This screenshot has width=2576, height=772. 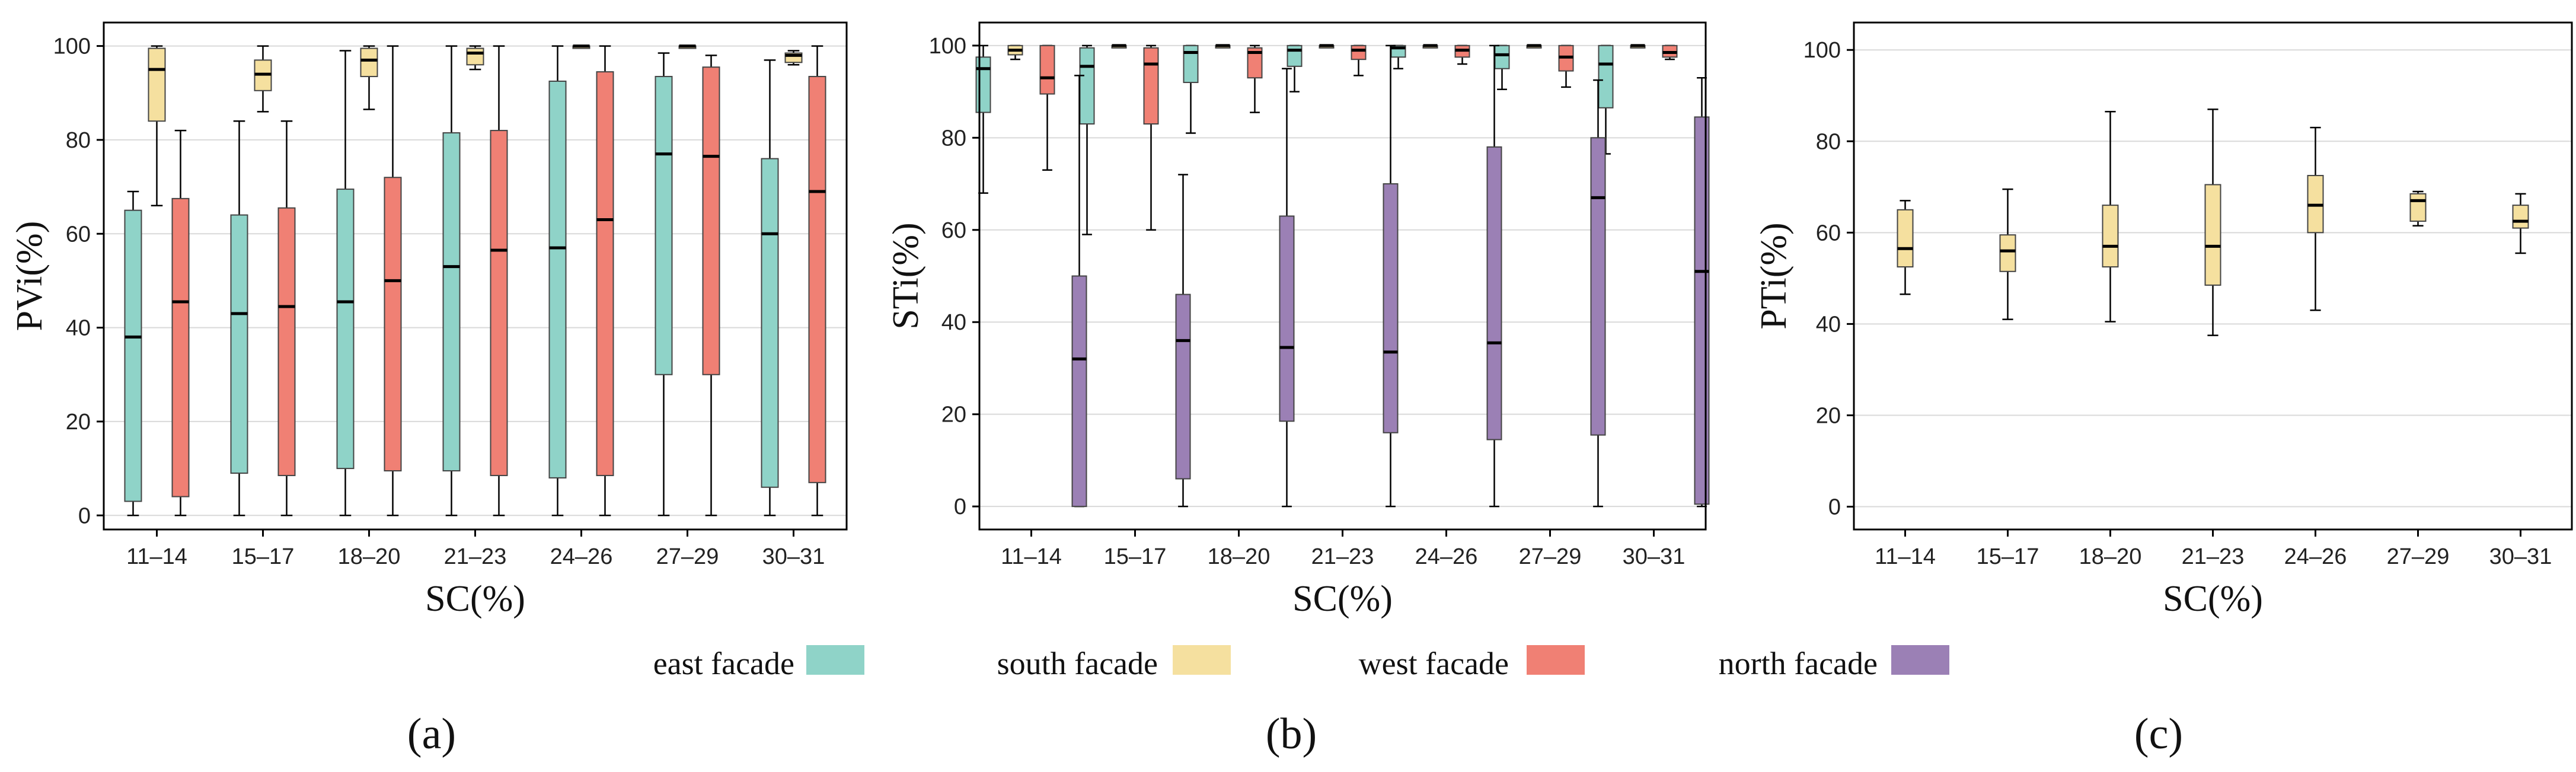 What do you see at coordinates (1434, 663) in the screenshot?
I see `legend-label: west facade` at bounding box center [1434, 663].